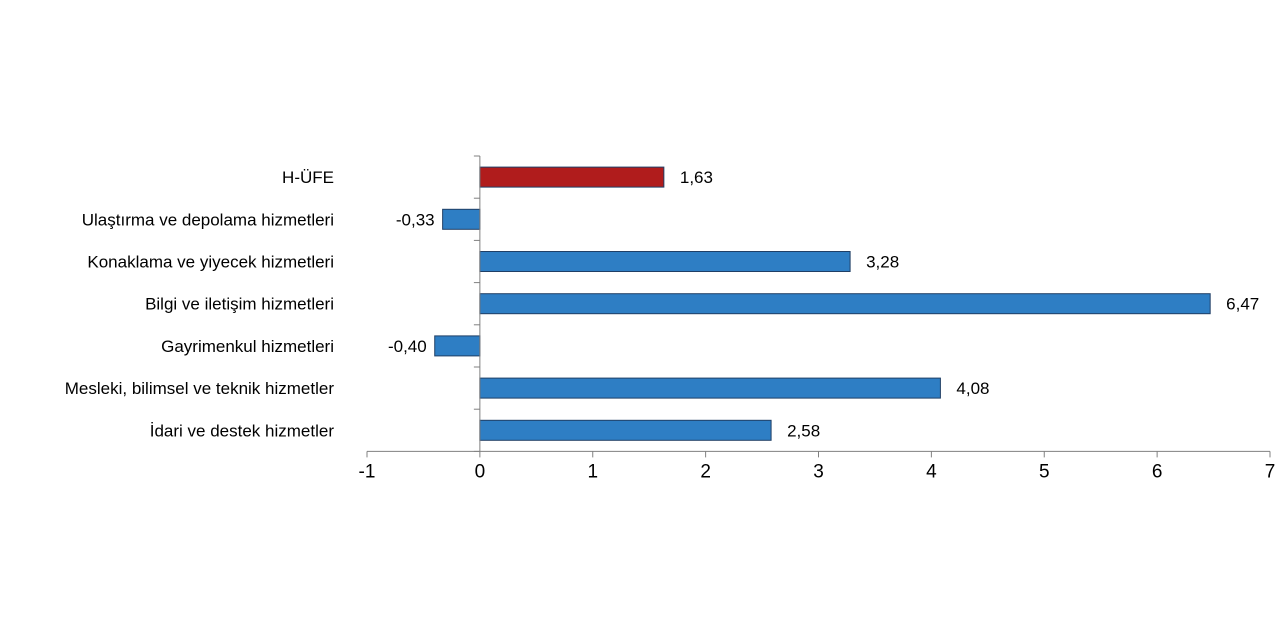  I want to click on value-tick-label: -1, so click(367, 471).